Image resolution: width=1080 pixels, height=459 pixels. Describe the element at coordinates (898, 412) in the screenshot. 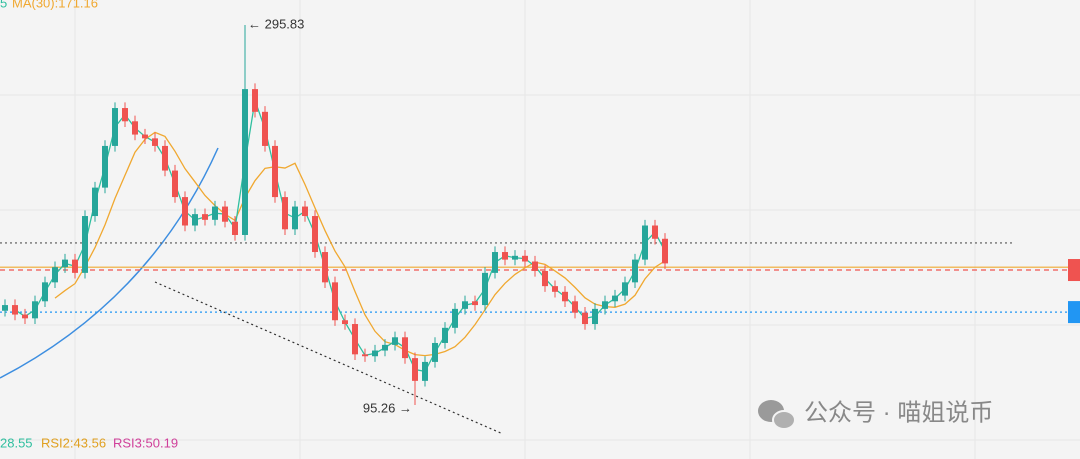

I see `watermark: 公众号 · 喵姐说币` at that location.